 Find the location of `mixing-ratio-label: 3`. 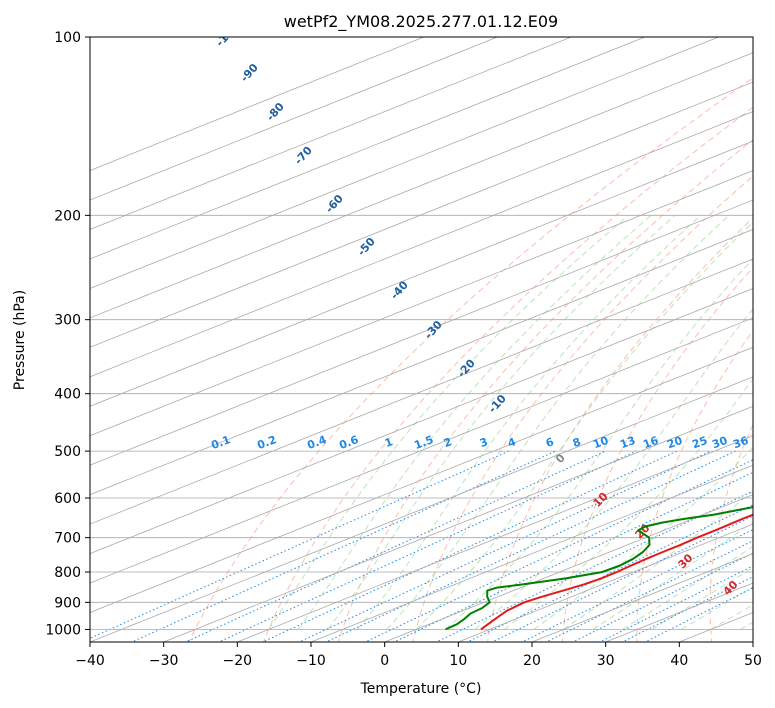

mixing-ratio-label: 3 is located at coordinates (484, 442).